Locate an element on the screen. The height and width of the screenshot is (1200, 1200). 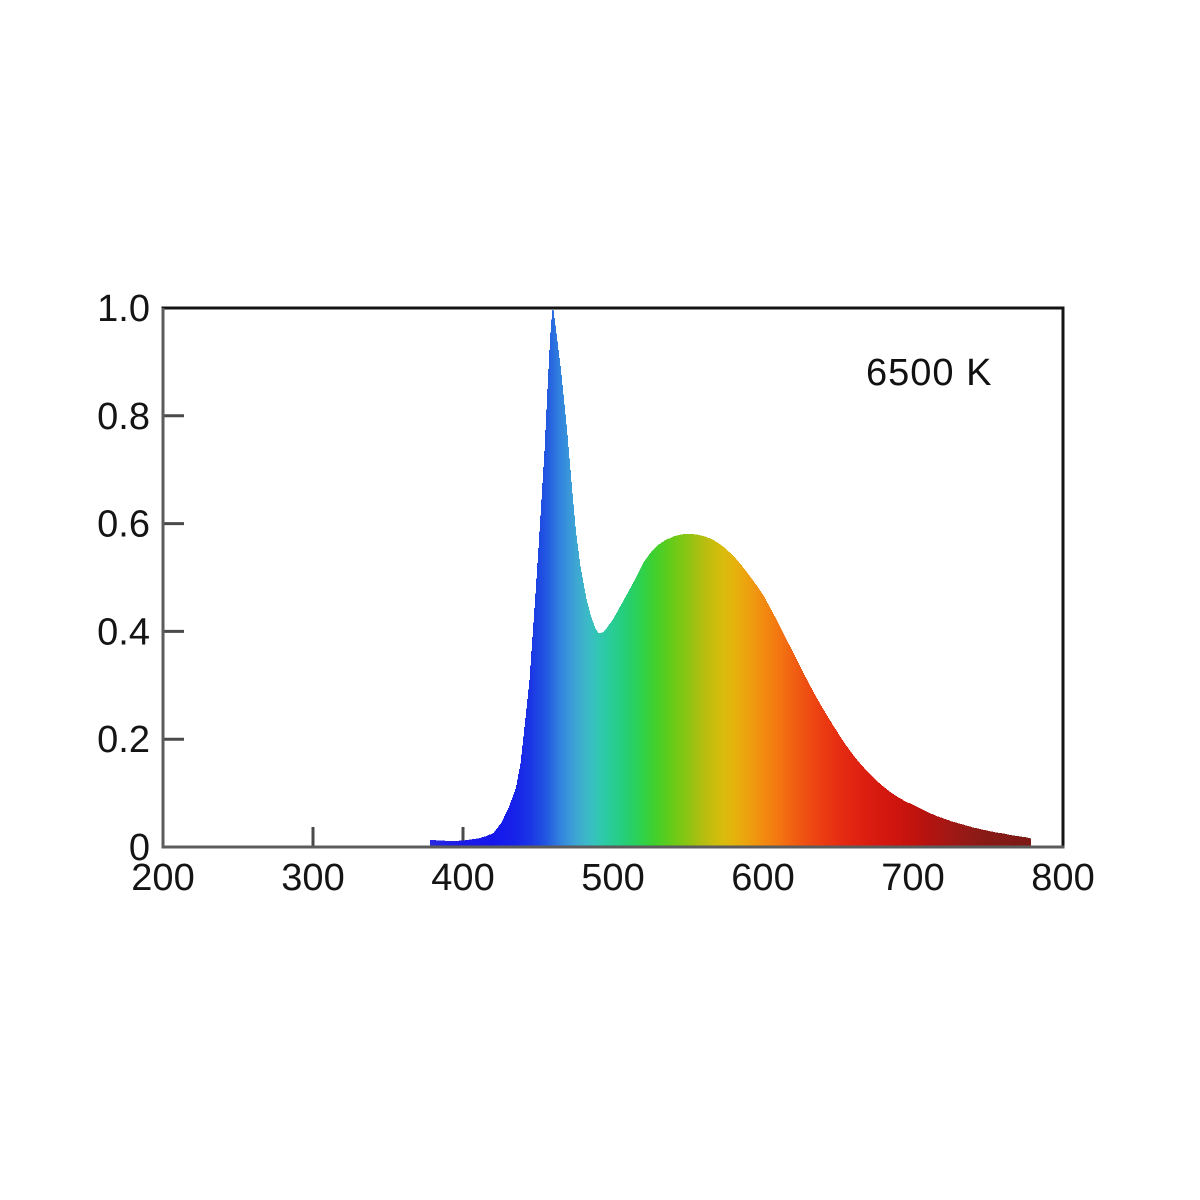
y-tick-label: 0.4 is located at coordinates (123, 632).